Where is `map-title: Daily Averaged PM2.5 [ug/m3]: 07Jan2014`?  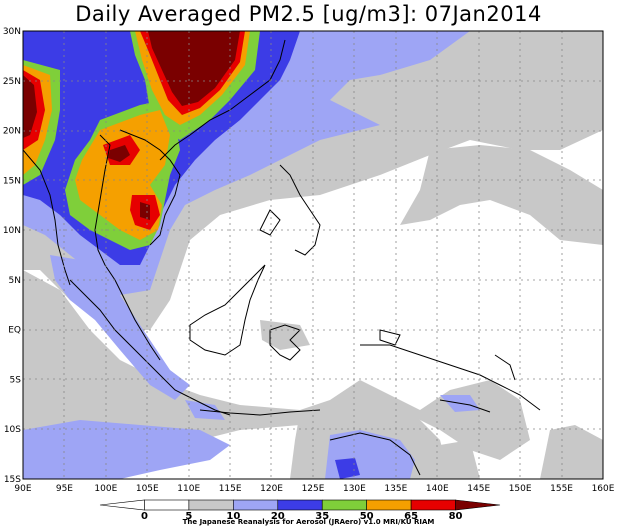
map-title: Daily Averaged PM2.5 [ug/m3]: 07Jan2014 is located at coordinates (308, 14).